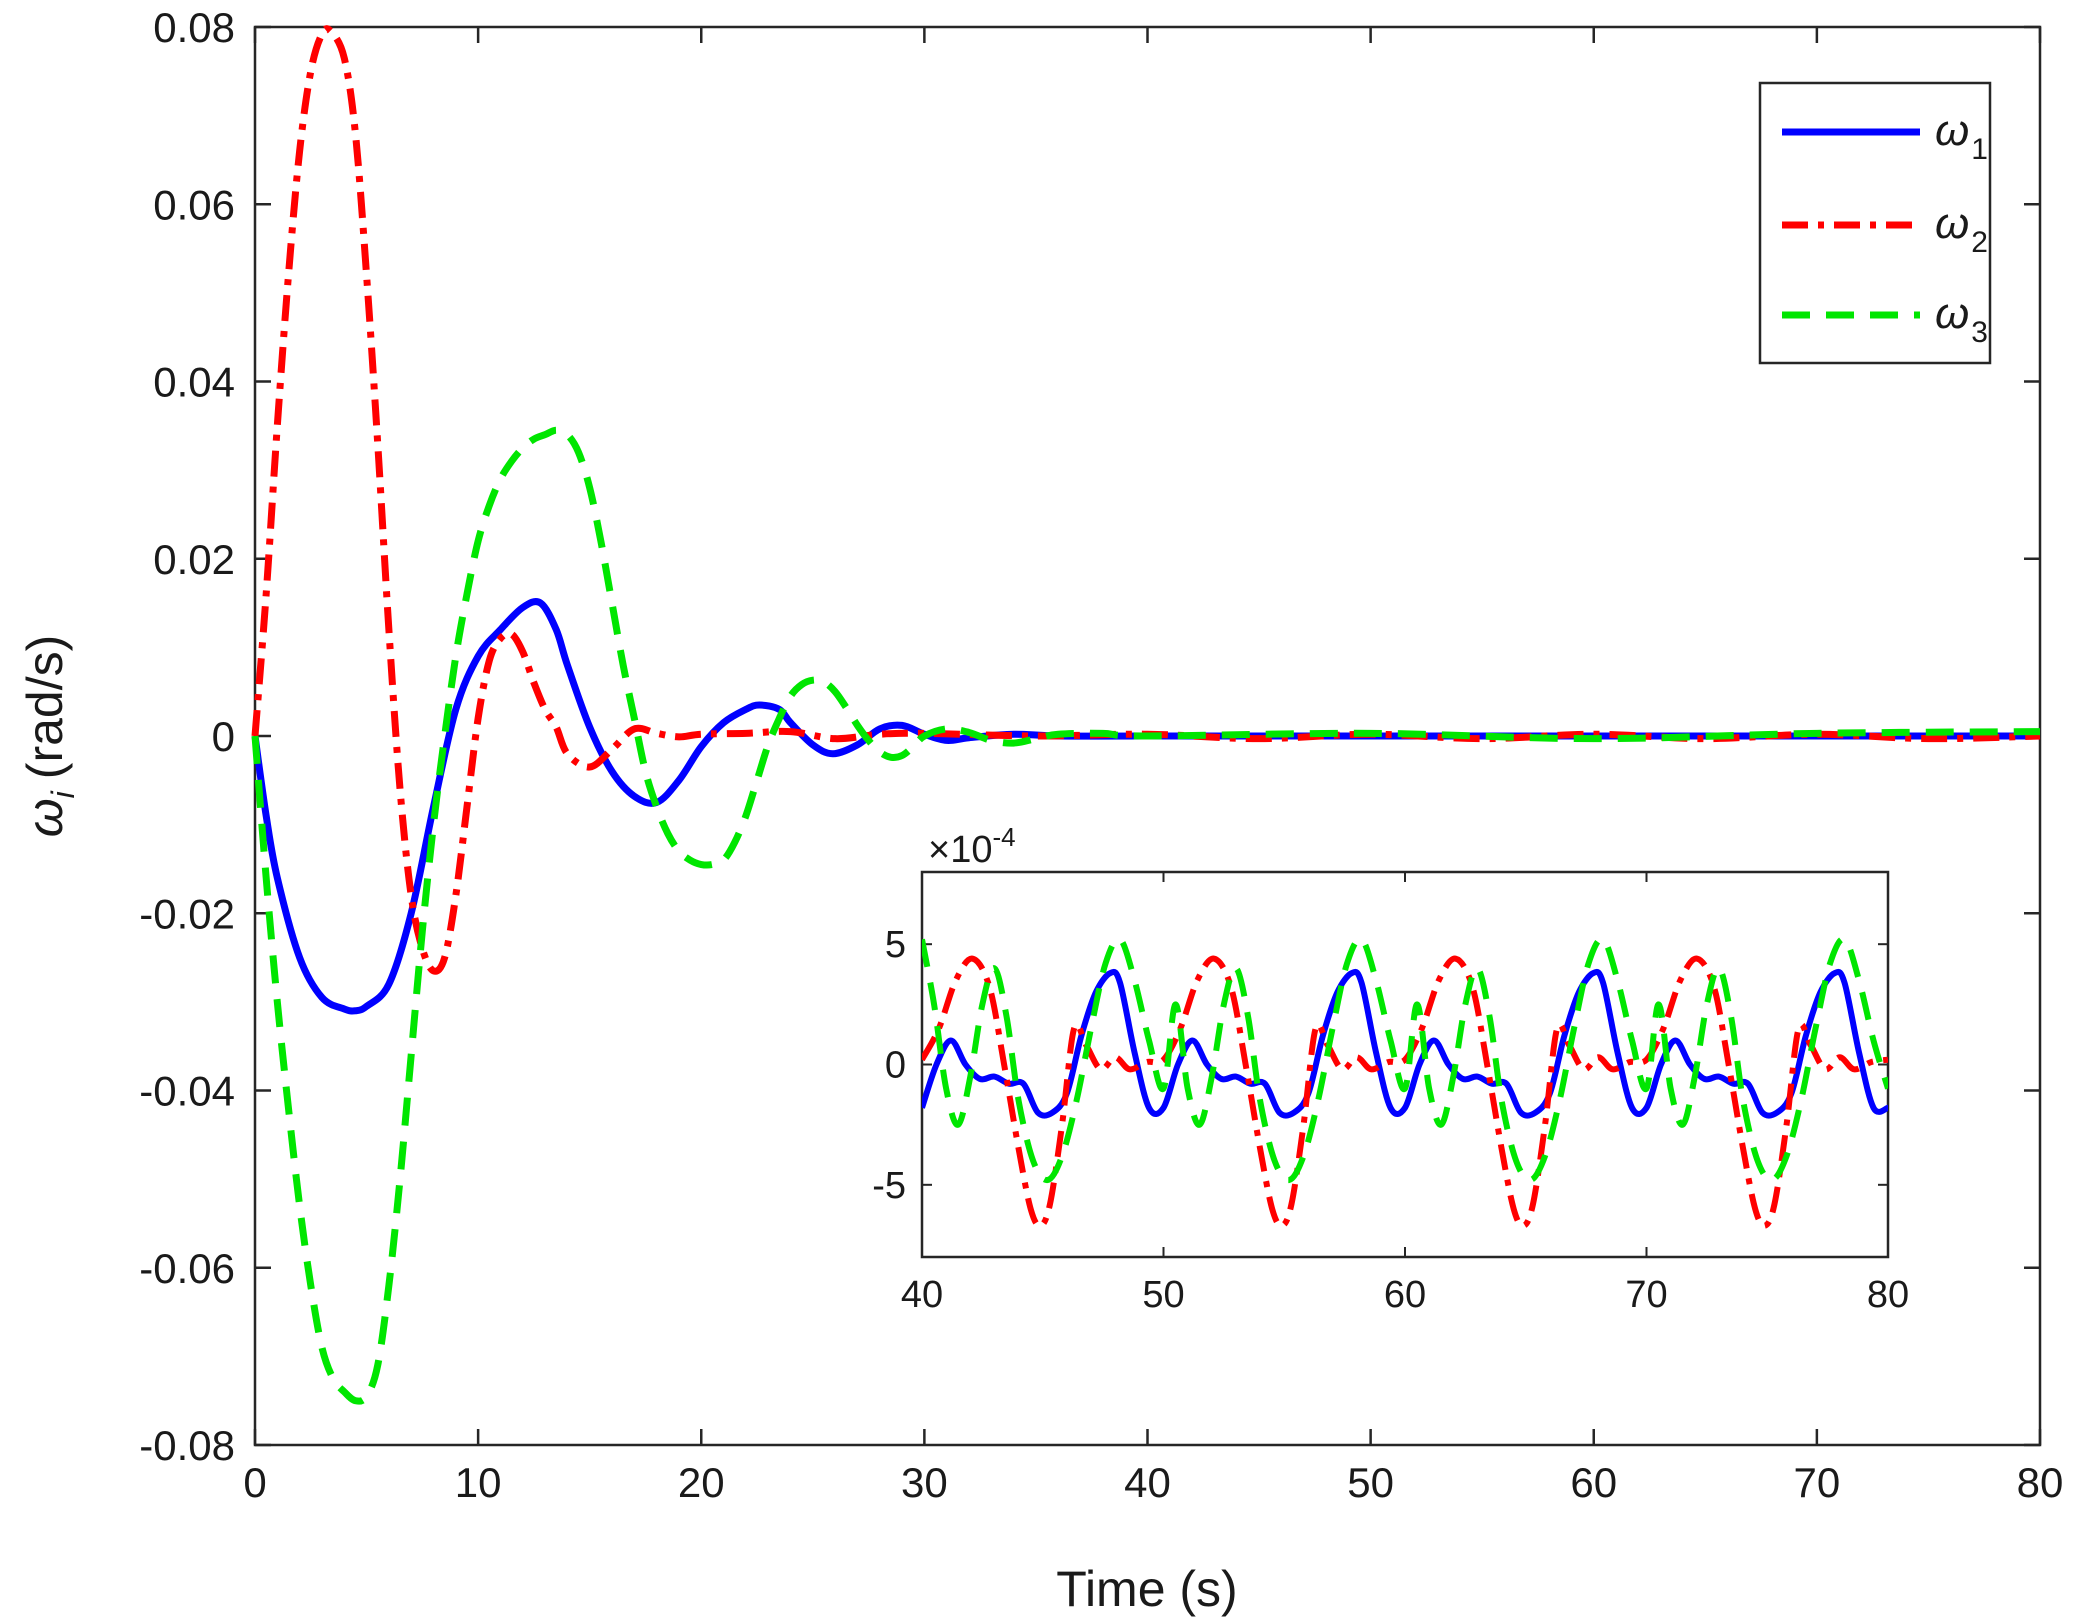 The width and height of the screenshot is (2074, 1621). Describe the element at coordinates (194, 27) in the screenshot. I see `y-tick-label: 0.08` at that location.